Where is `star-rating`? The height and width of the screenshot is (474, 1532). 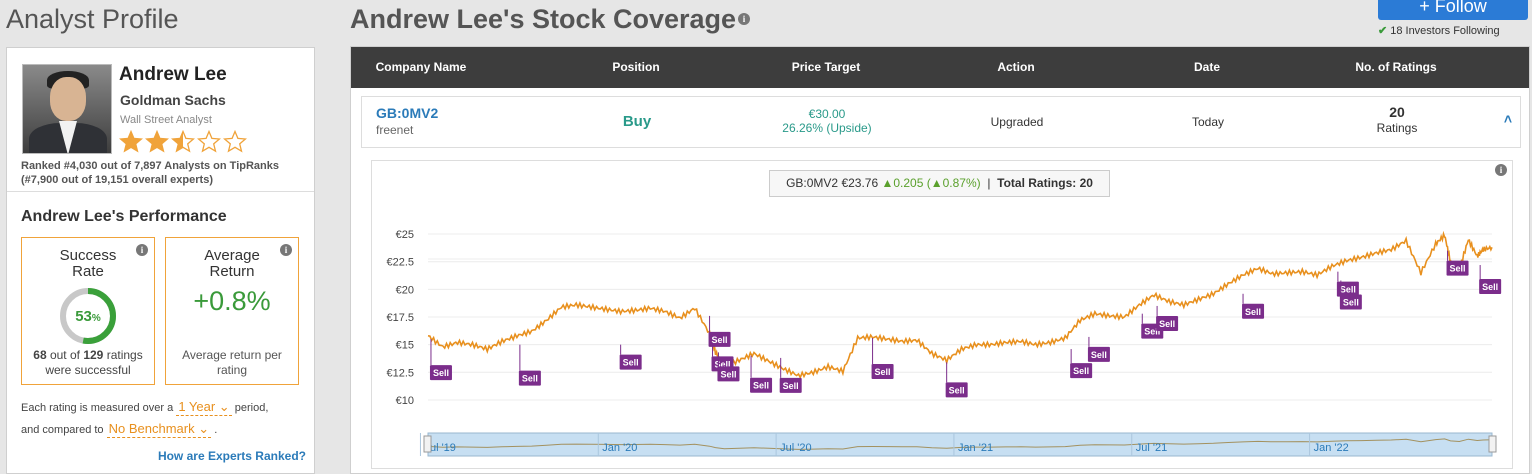 star-rating is located at coordinates (183, 142).